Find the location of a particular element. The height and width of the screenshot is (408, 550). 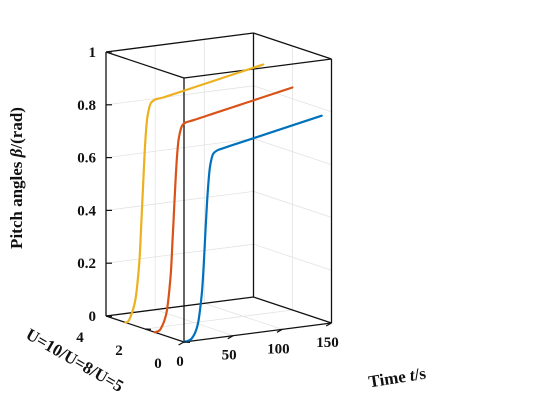

z-tick-label: 0.6 is located at coordinates (86, 159).